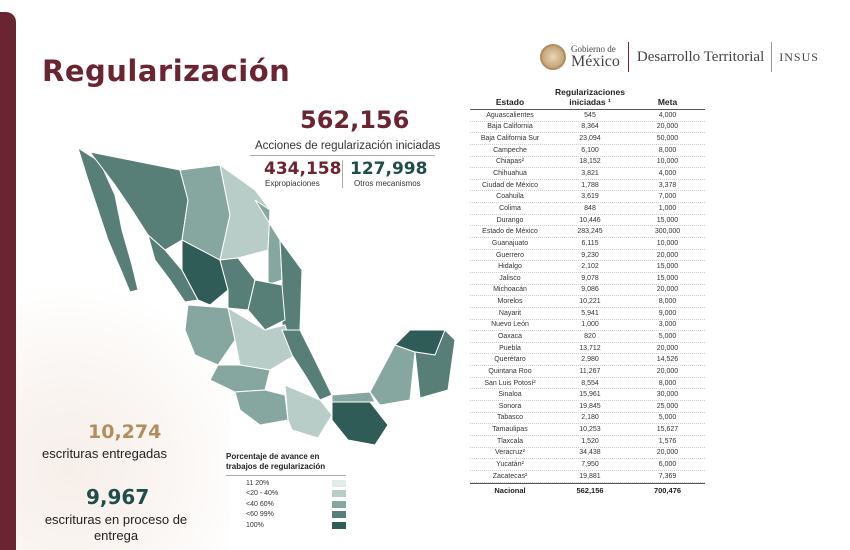 This screenshot has height=550, width=850. I want to click on map-region-tabasco, so click(353, 397).